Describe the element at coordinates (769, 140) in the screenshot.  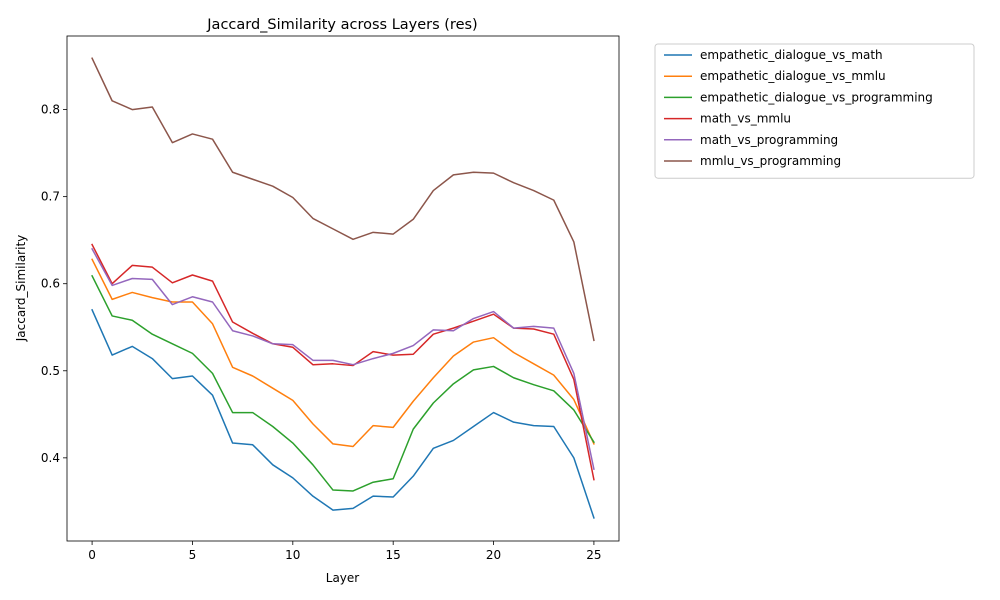
I see `legend-label: math_vs_programming` at that location.